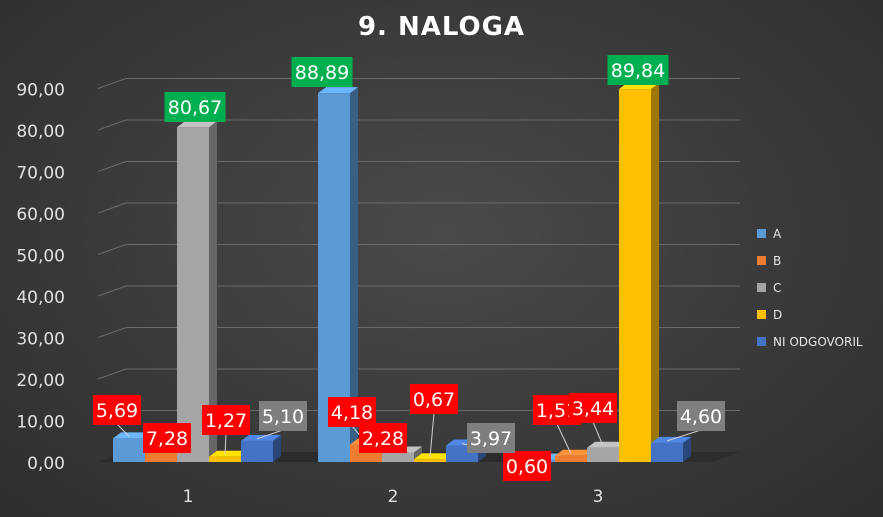 The width and height of the screenshot is (883, 517). What do you see at coordinates (40, 298) in the screenshot?
I see `y-tick-label: 40,00` at bounding box center [40, 298].